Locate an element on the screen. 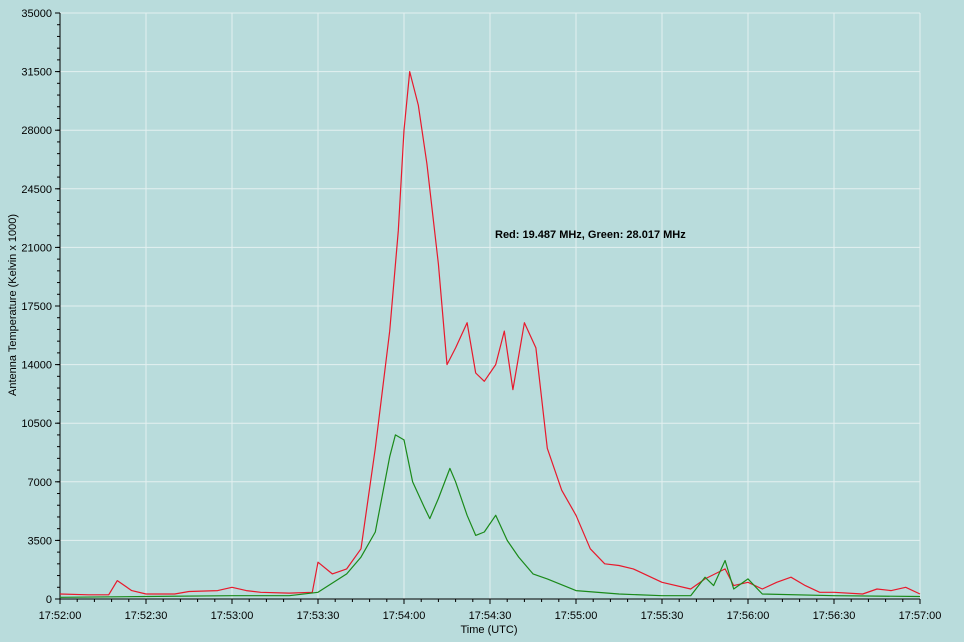 This screenshot has height=642, width=964. series-annotation: Red: 19.487 MHz, Green: 28.017 MHz is located at coordinates (590, 235).